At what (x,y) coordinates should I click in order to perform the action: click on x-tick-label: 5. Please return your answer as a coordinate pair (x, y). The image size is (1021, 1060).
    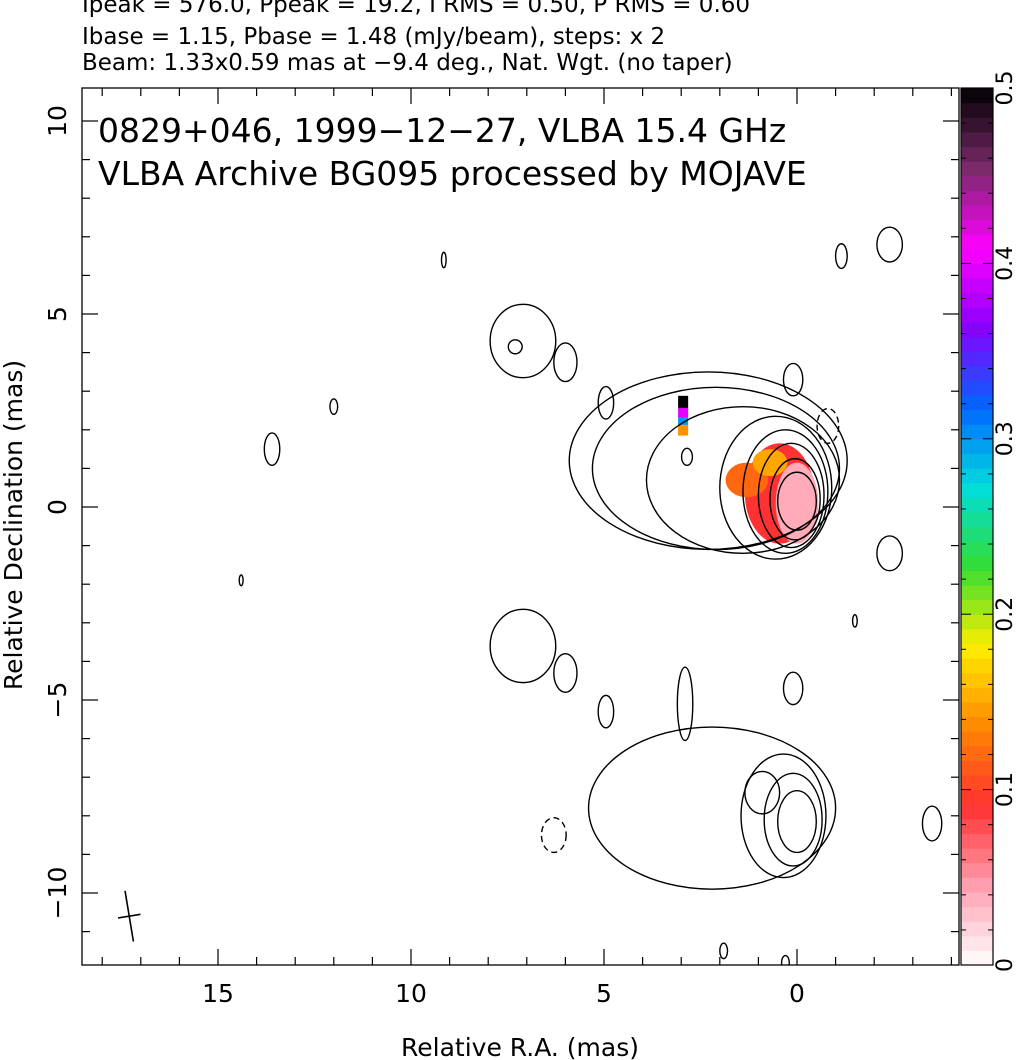
    Looking at the image, I should click on (604, 993).